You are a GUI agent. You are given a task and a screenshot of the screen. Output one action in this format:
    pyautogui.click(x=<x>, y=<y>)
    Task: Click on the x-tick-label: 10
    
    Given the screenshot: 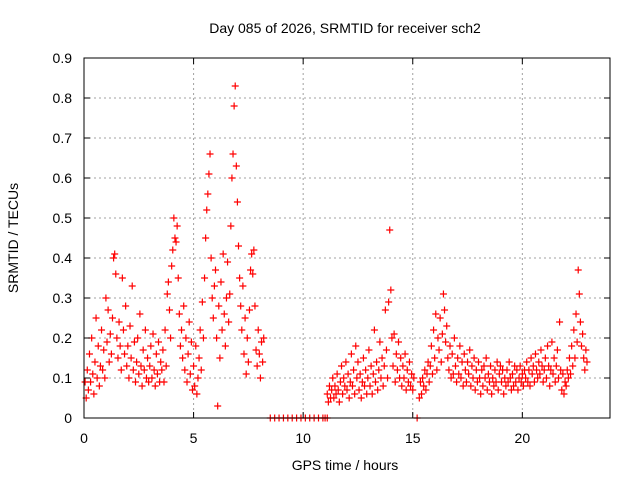 What is the action you would take?
    pyautogui.click(x=303, y=438)
    